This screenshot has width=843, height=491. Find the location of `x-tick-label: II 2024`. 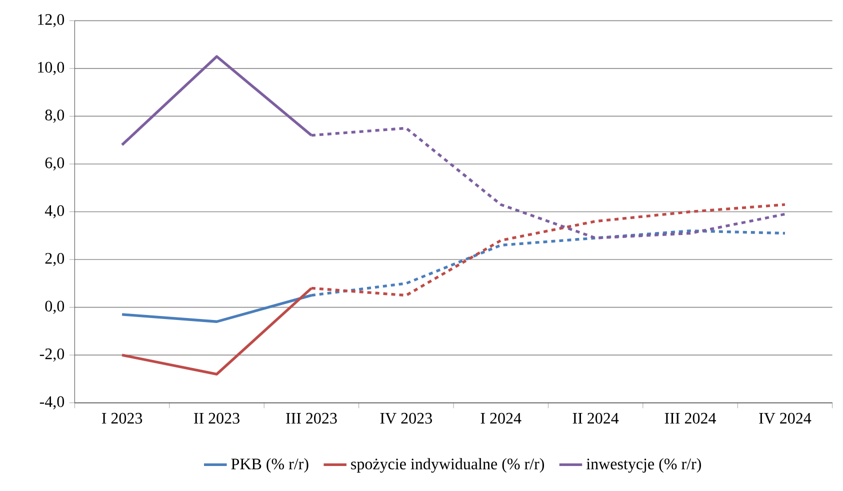

x-tick-label: II 2024 is located at coordinates (595, 418).